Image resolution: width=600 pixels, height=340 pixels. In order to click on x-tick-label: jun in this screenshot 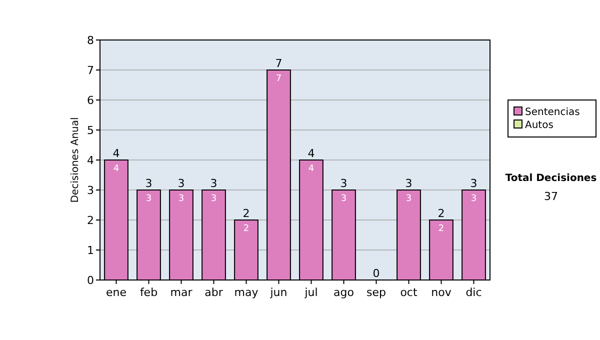, I will do `click(278, 292)`.